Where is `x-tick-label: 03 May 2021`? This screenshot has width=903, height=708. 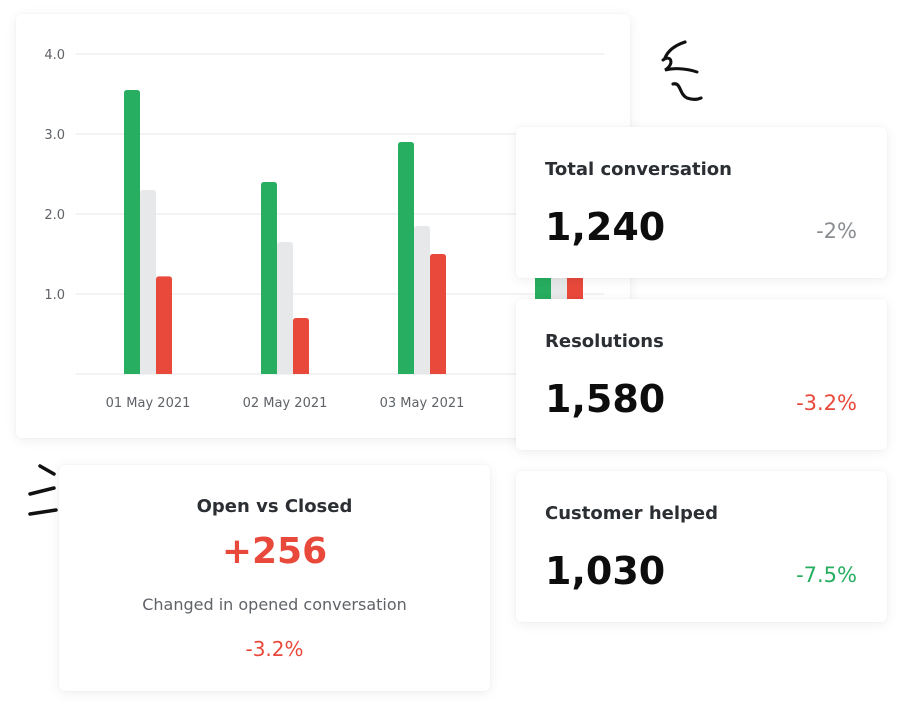
x-tick-label: 03 May 2021 is located at coordinates (422, 403).